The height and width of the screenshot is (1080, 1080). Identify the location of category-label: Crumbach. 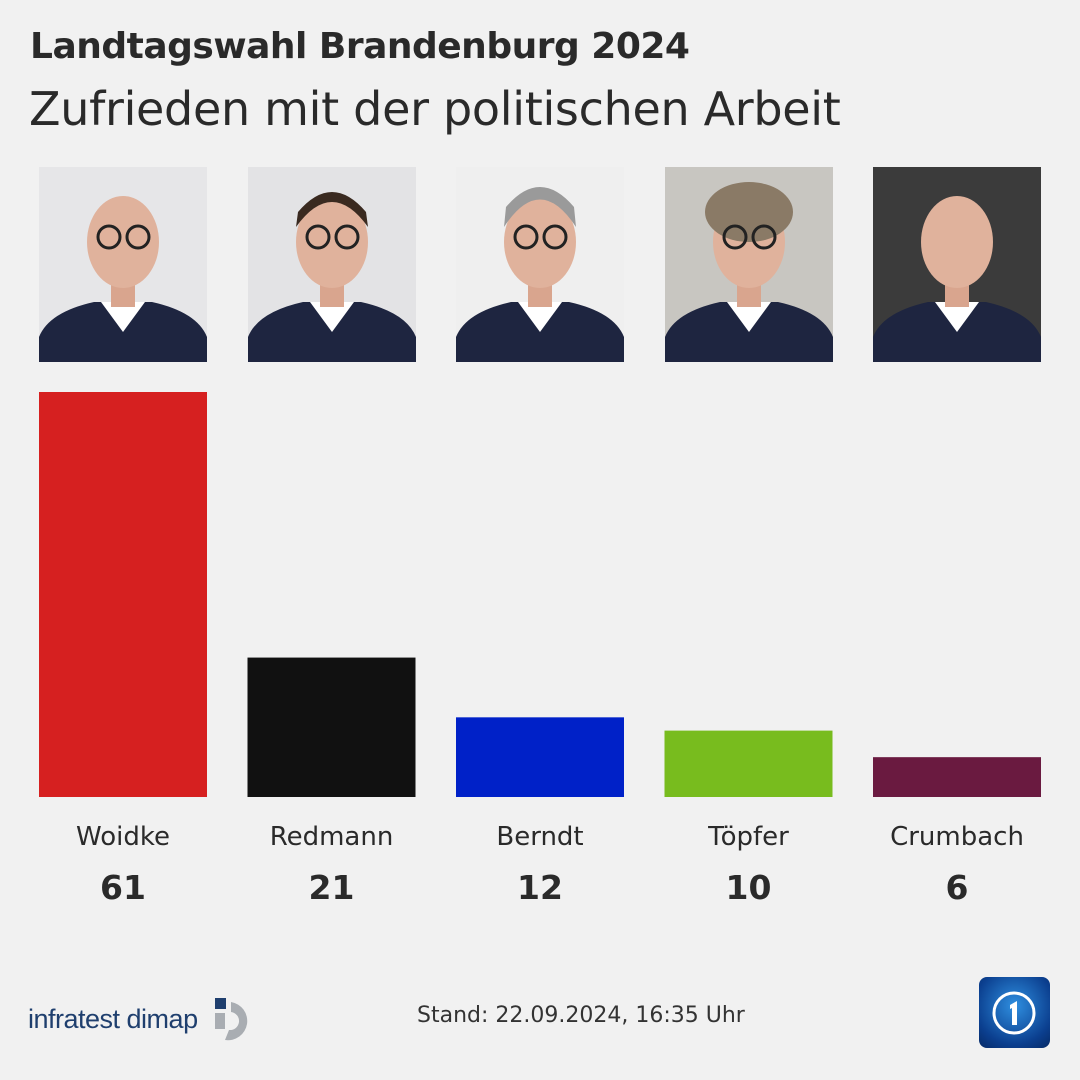
(957, 837).